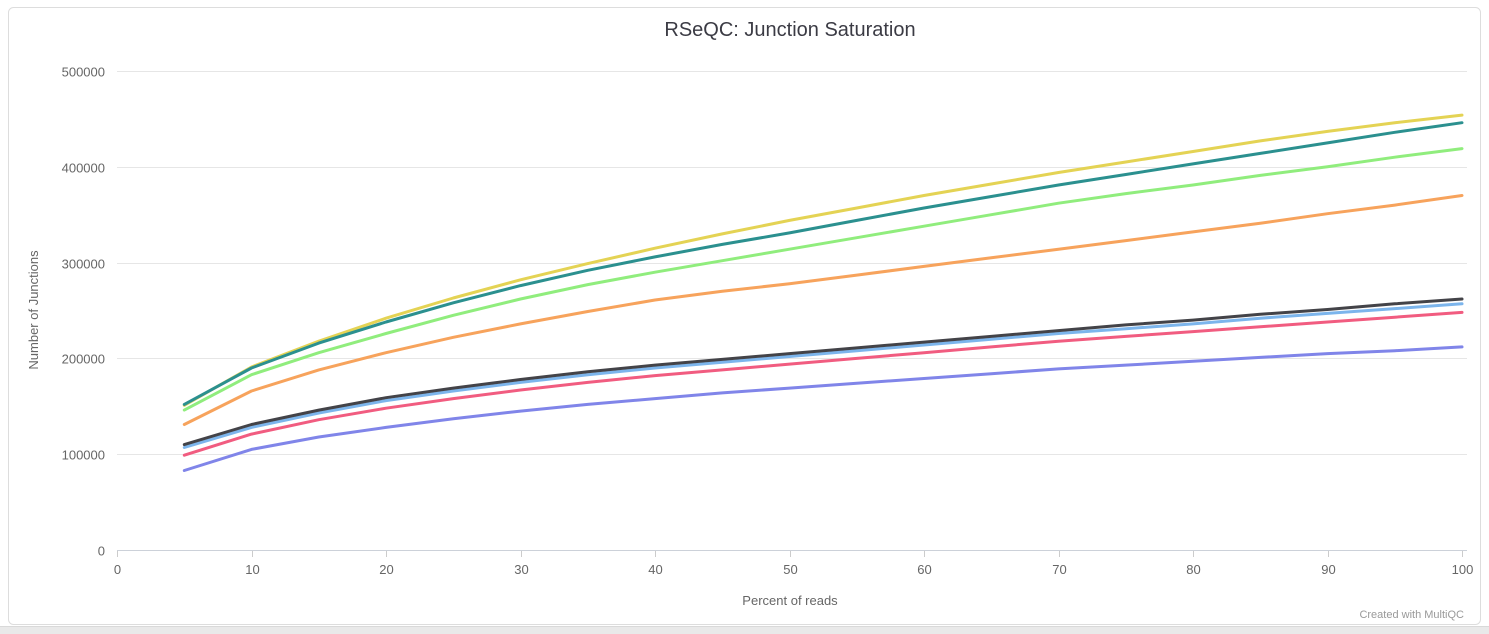 This screenshot has height=634, width=1489. Describe the element at coordinates (33, 310) in the screenshot. I see `y-axis-title: Number of Junctions` at that location.